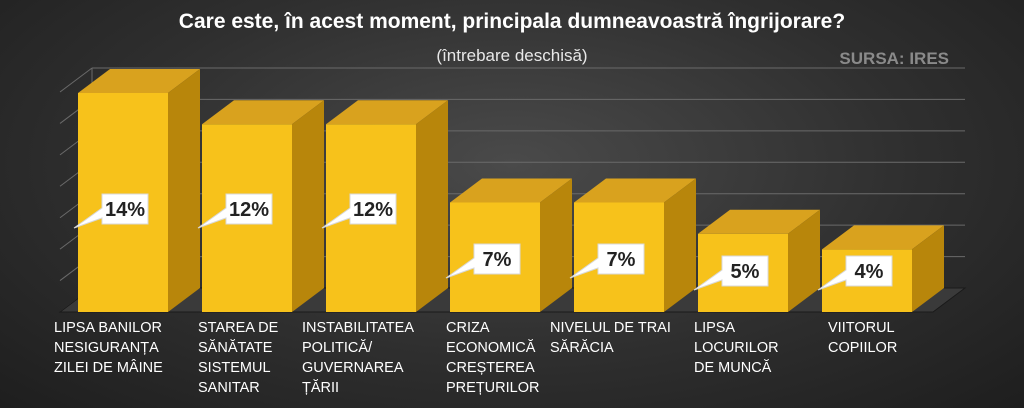 The width and height of the screenshot is (1024, 408). Describe the element at coordinates (861, 328) in the screenshot. I see `category-label-line: VIITORUL` at that location.